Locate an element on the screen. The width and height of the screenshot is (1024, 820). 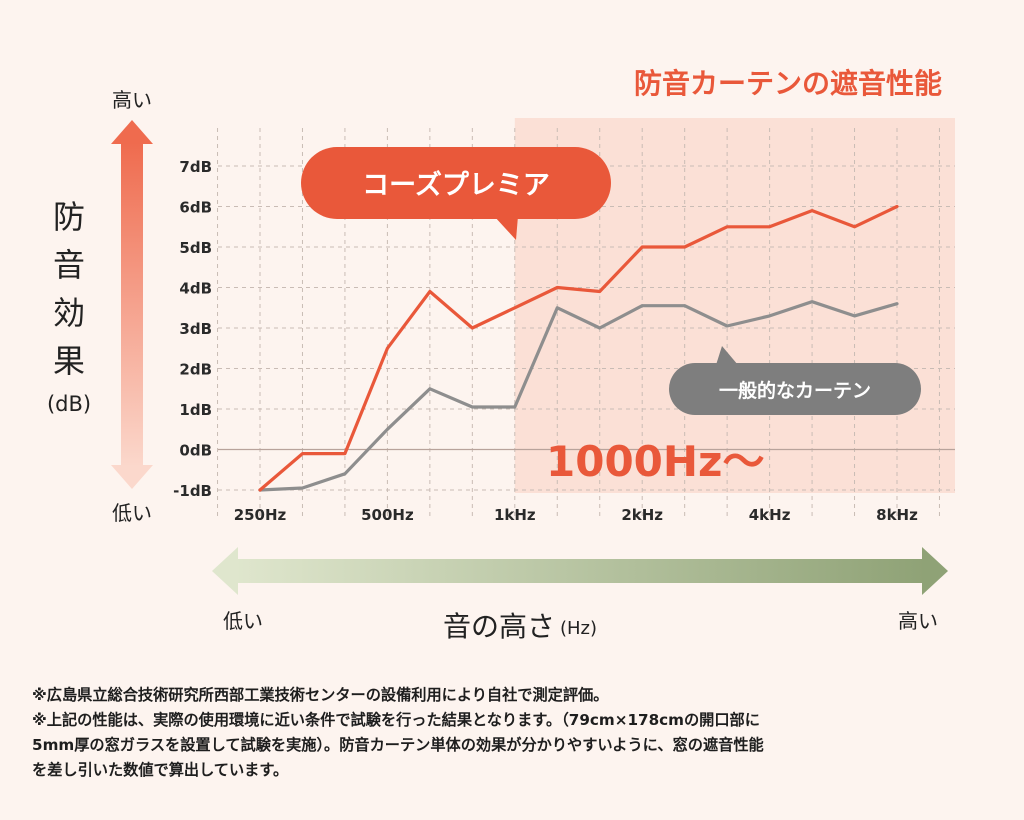
y-axis-title-char: 効 is located at coordinates (69, 313).